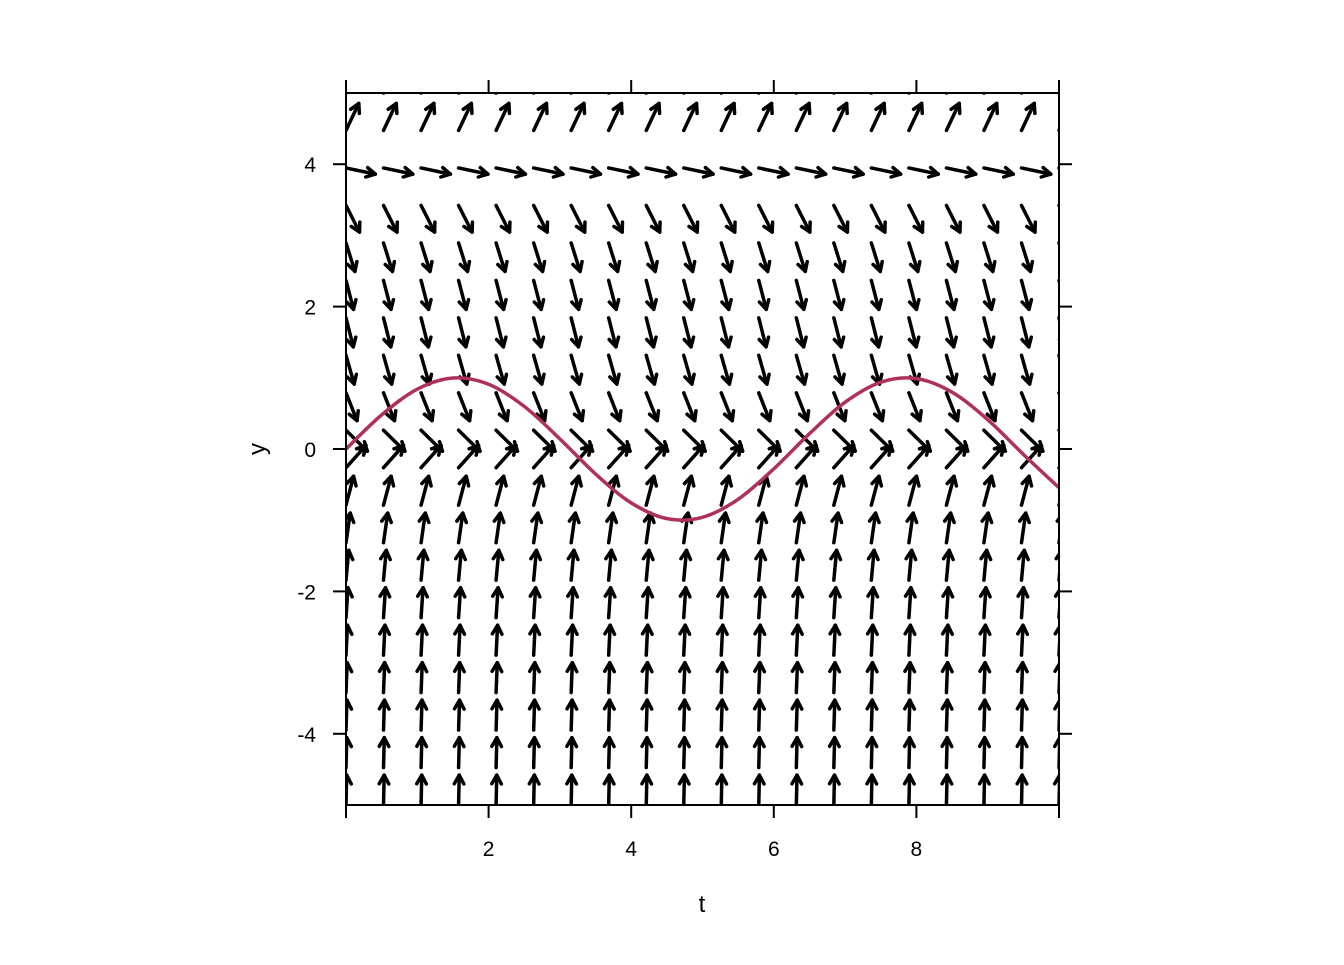  What do you see at coordinates (917, 849) in the screenshot?
I see `x-tick-label: 8` at bounding box center [917, 849].